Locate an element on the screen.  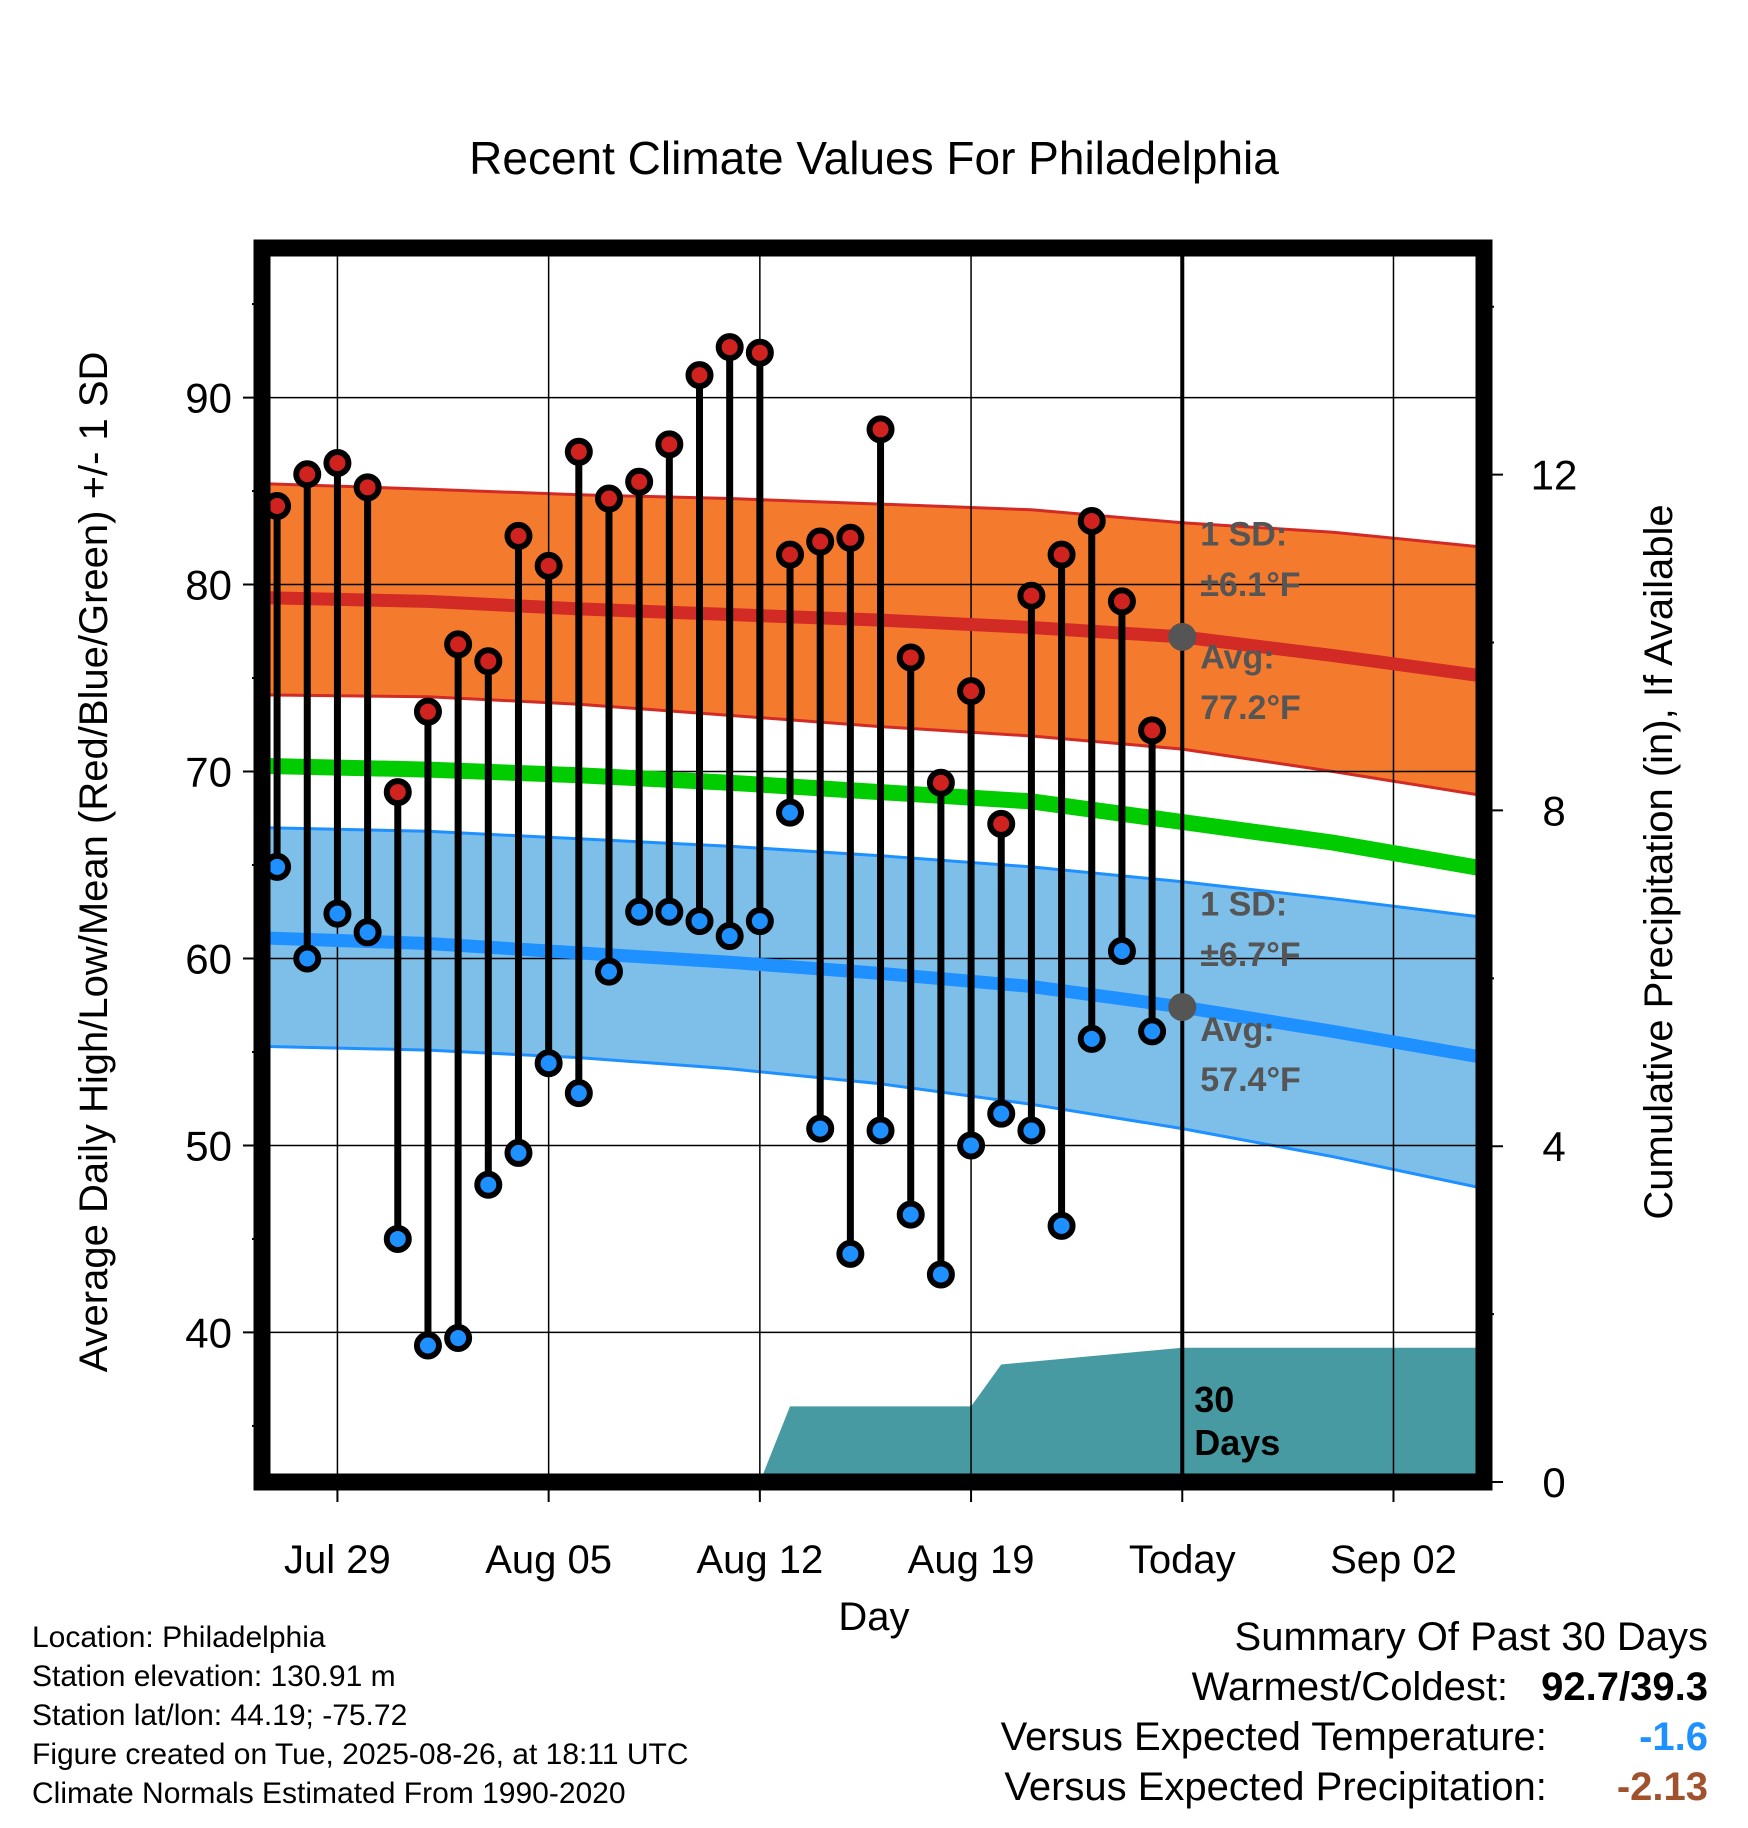
warm-cold-value: 92.7/39.3 is located at coordinates (1624, 1687).